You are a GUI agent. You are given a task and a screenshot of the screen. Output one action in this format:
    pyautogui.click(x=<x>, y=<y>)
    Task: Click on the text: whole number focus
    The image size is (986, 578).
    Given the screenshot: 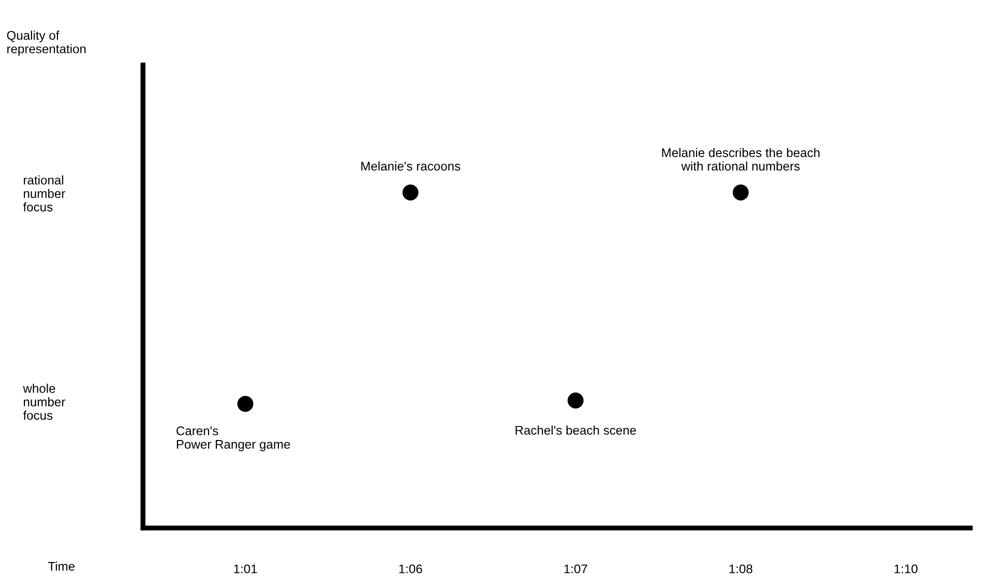 What is the action you would take?
    pyautogui.click(x=44, y=402)
    